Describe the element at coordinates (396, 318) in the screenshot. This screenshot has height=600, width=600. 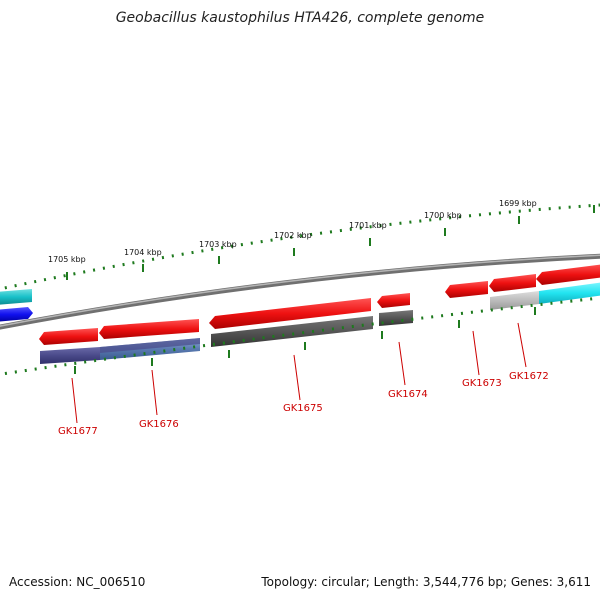
I see `gene-gk1674-feature` at that location.